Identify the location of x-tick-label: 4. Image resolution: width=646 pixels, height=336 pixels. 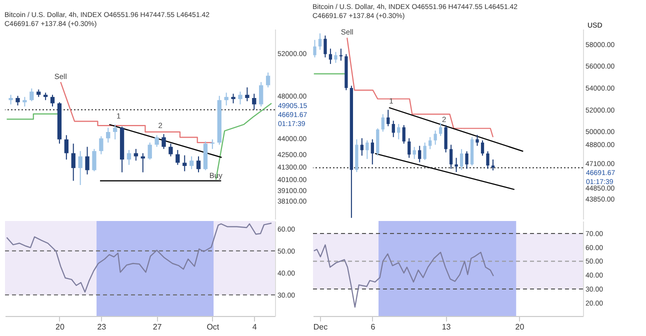
(255, 327).